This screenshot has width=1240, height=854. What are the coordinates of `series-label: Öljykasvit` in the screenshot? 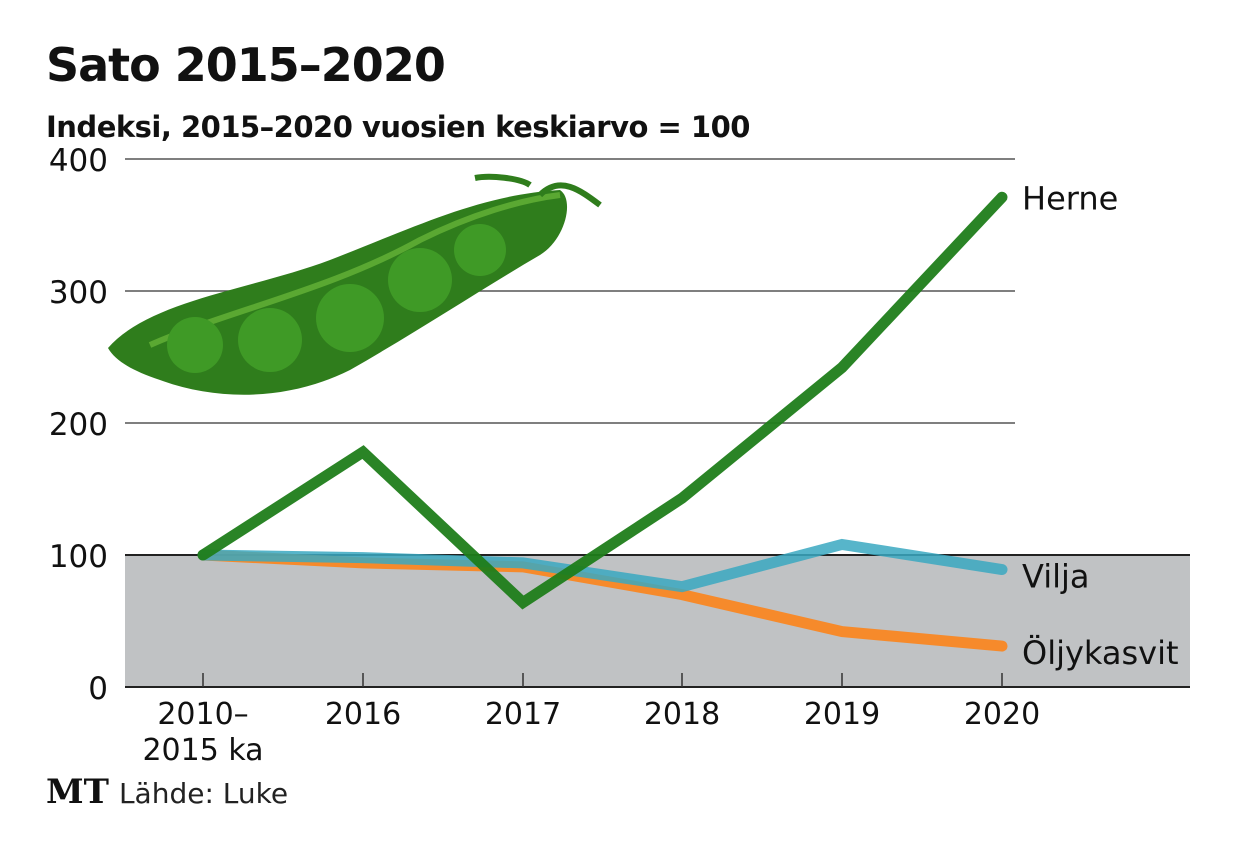 It's located at (1100, 653).